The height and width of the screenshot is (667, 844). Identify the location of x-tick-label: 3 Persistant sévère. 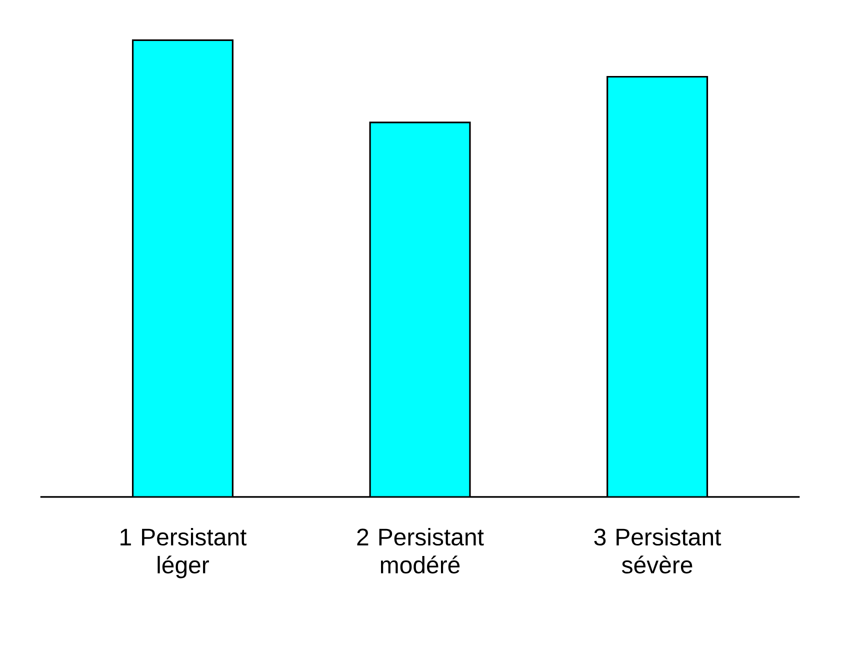
(658, 551).